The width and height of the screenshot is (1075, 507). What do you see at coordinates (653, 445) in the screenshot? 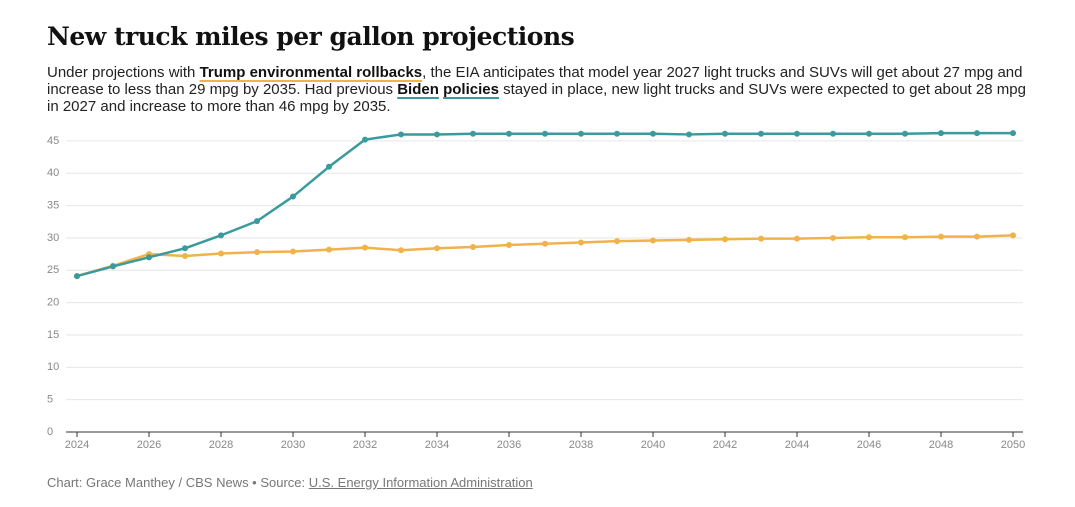
I see `x-tick-label: 2040` at bounding box center [653, 445].